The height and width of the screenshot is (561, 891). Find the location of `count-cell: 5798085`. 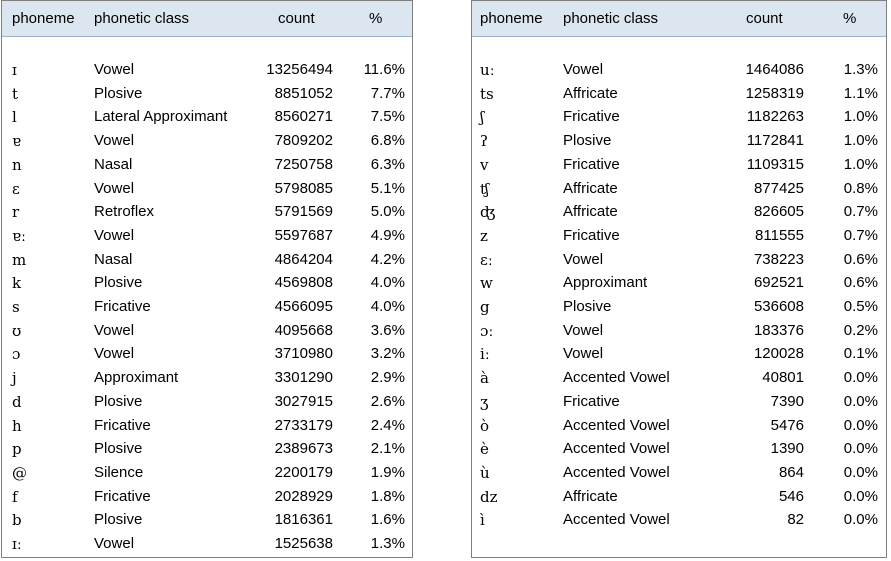

count-cell: 5798085 is located at coordinates (303, 188).